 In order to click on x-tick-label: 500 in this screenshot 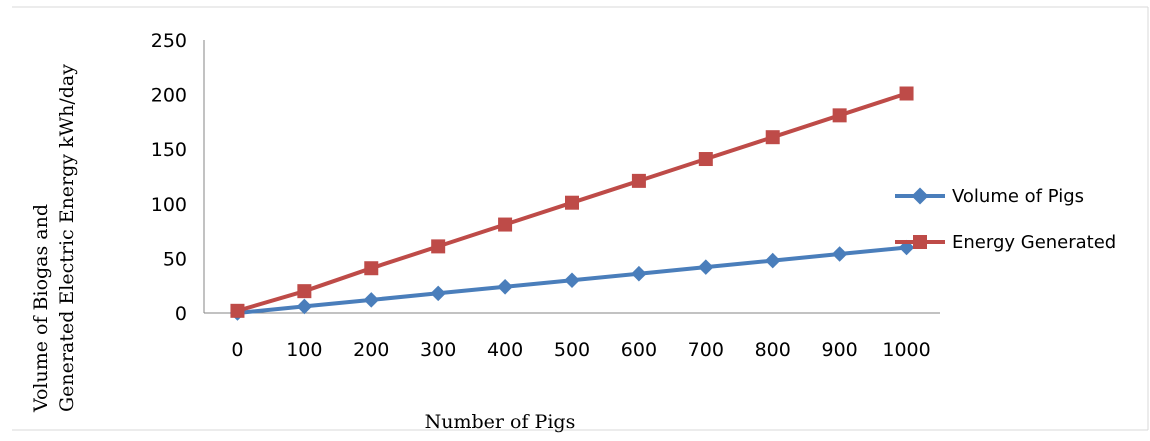, I will do `click(572, 350)`.